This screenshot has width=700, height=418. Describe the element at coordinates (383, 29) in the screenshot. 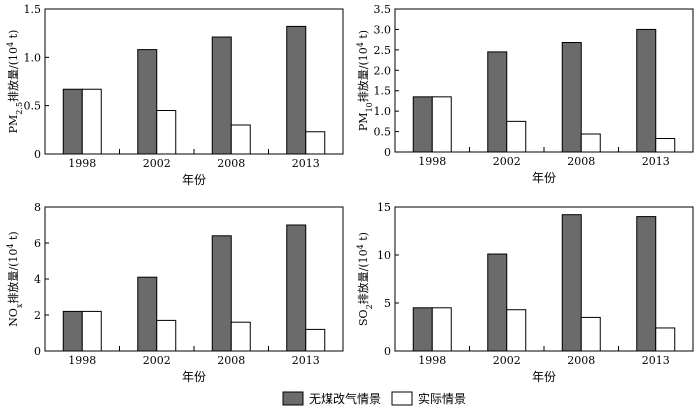

I see `y-tick-label: 3.0` at that location.